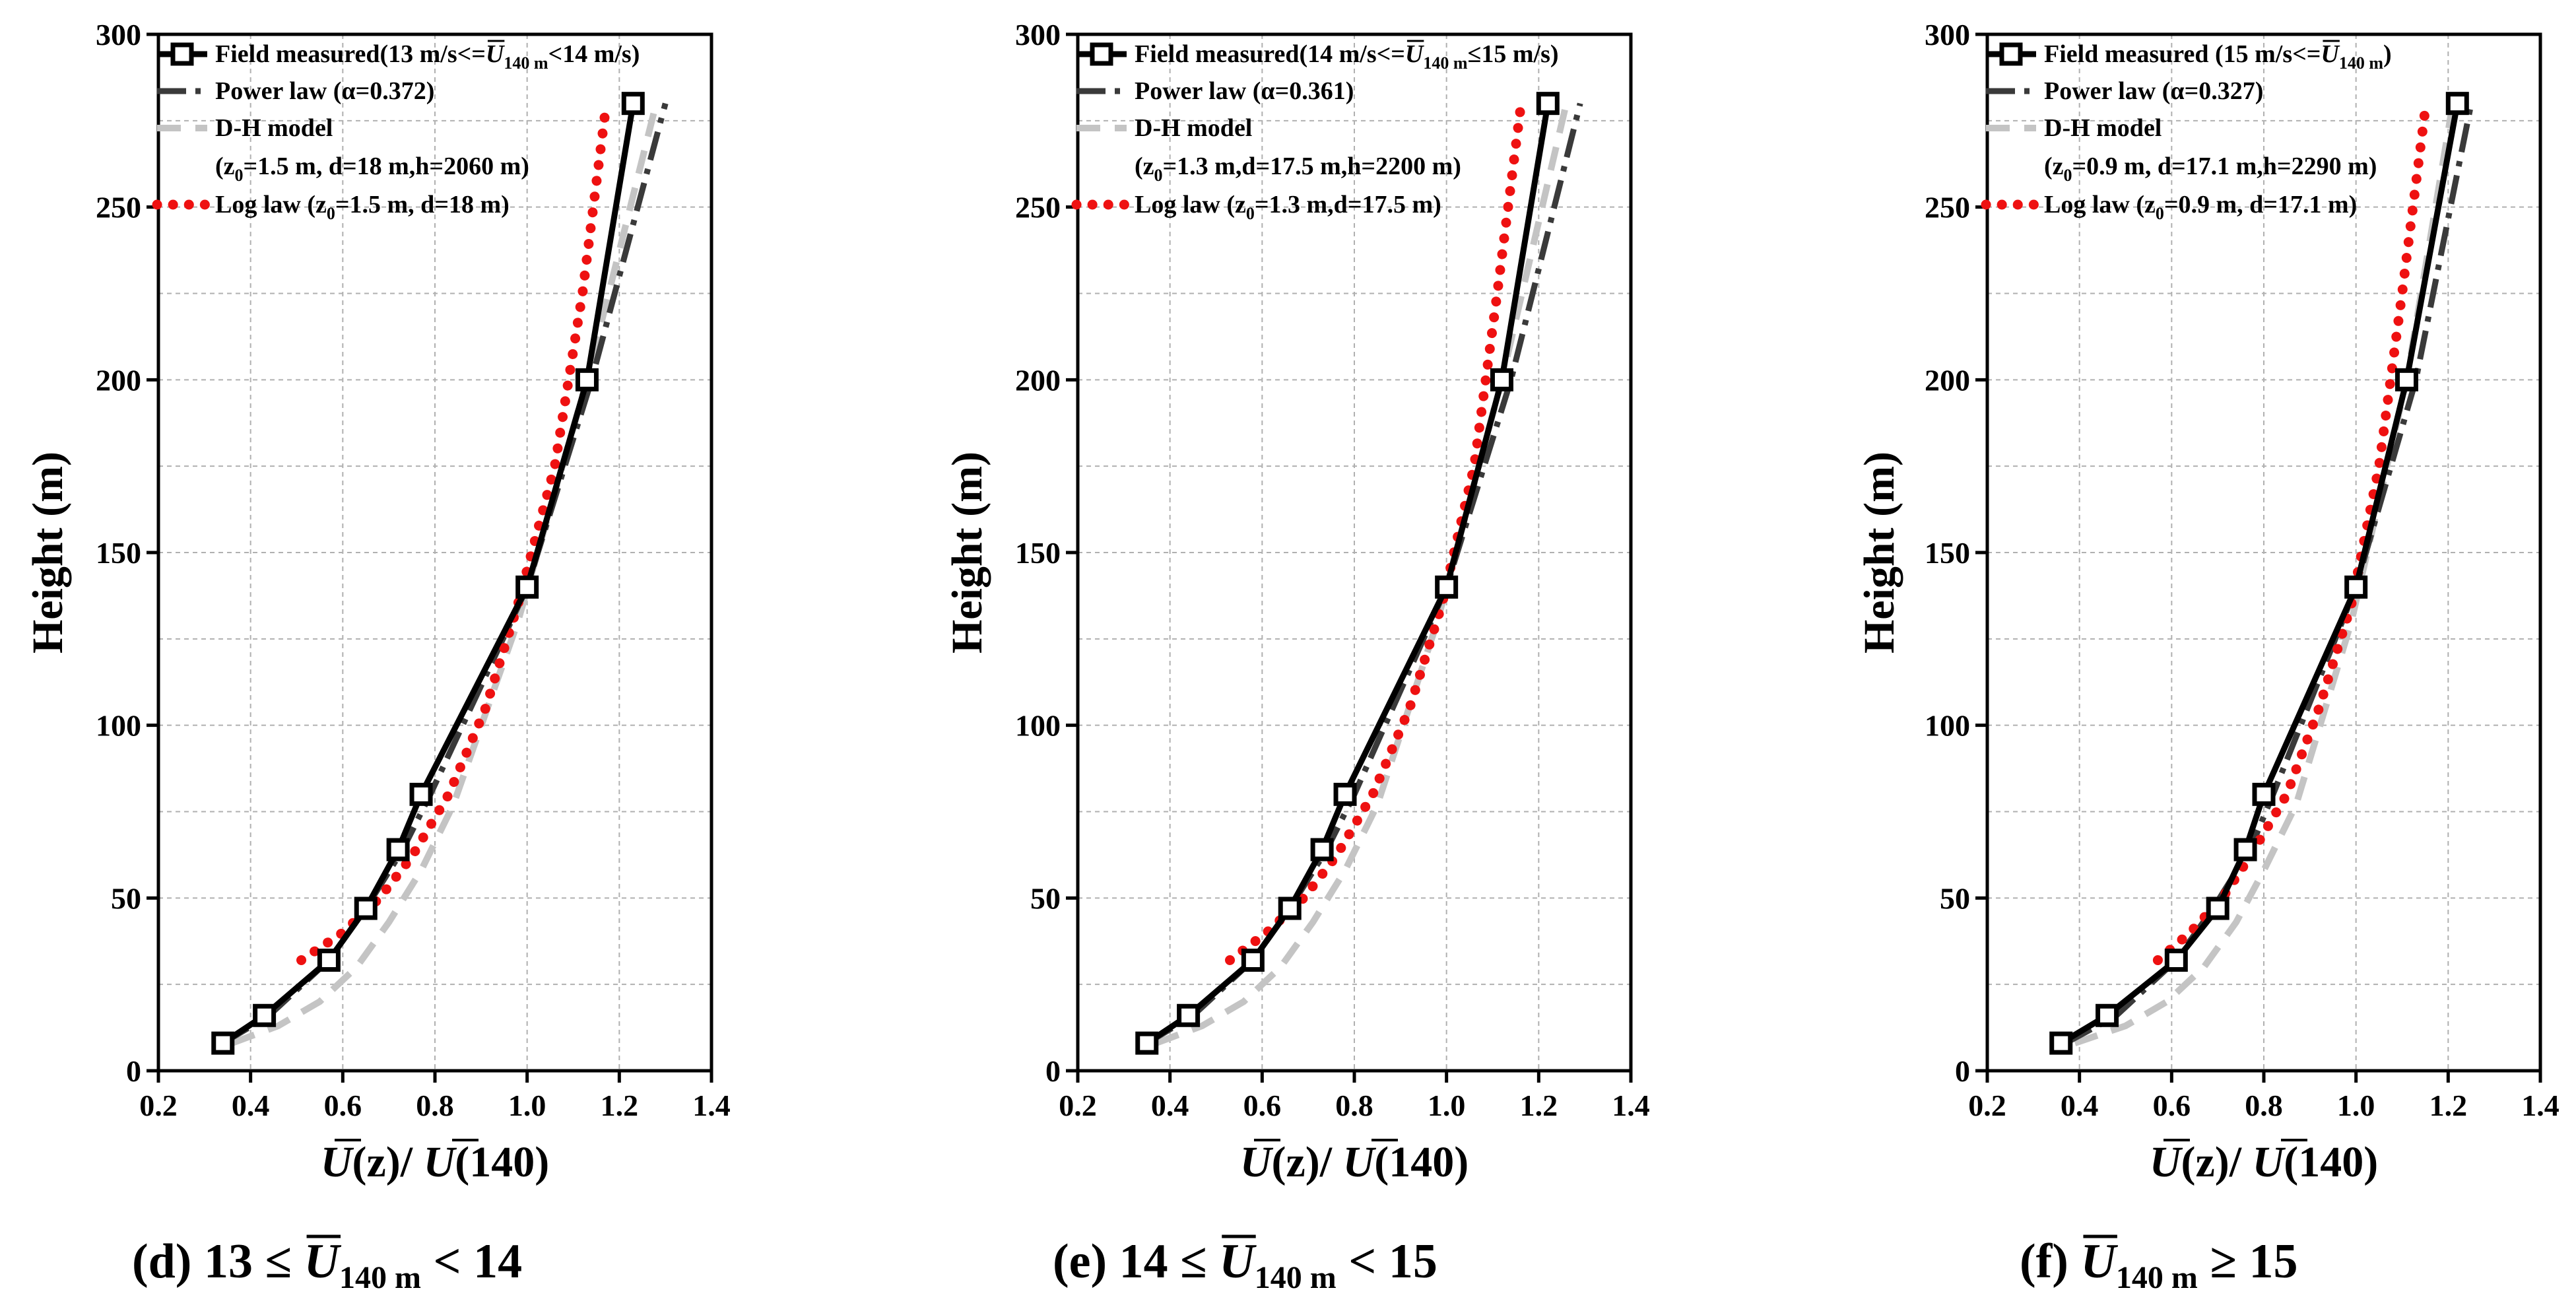  Describe the element at coordinates (372, 168) in the screenshot. I see `legend-label-dh-params: (z0=1.5 m, d=18 m,h=2060 m)` at that location.